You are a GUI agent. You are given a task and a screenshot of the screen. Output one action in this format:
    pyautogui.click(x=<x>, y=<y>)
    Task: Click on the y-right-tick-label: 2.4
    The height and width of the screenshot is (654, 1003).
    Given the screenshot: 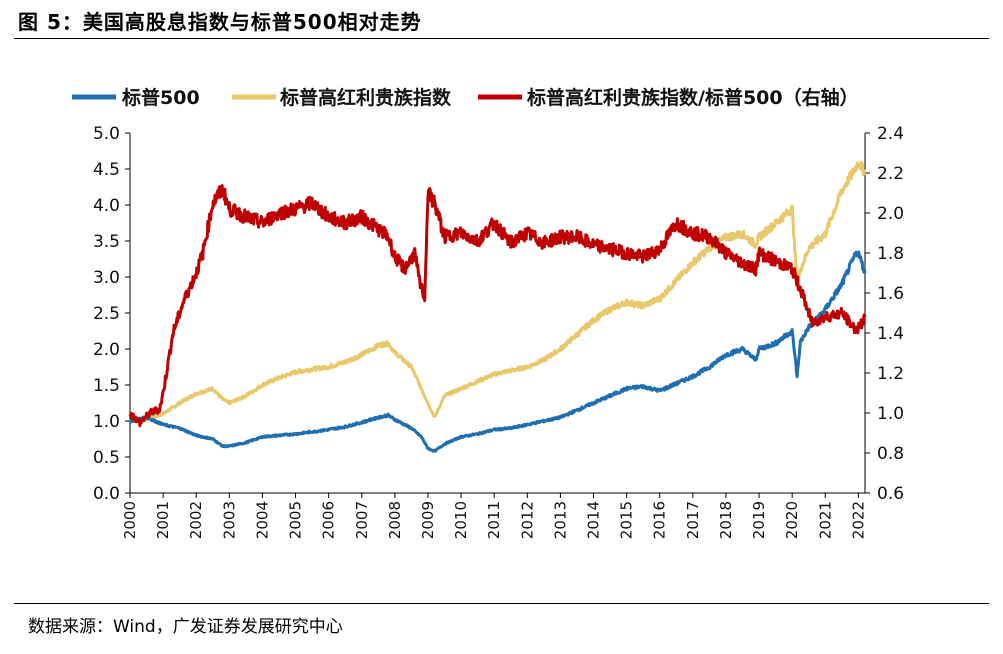 What is the action you would take?
    pyautogui.click(x=890, y=134)
    